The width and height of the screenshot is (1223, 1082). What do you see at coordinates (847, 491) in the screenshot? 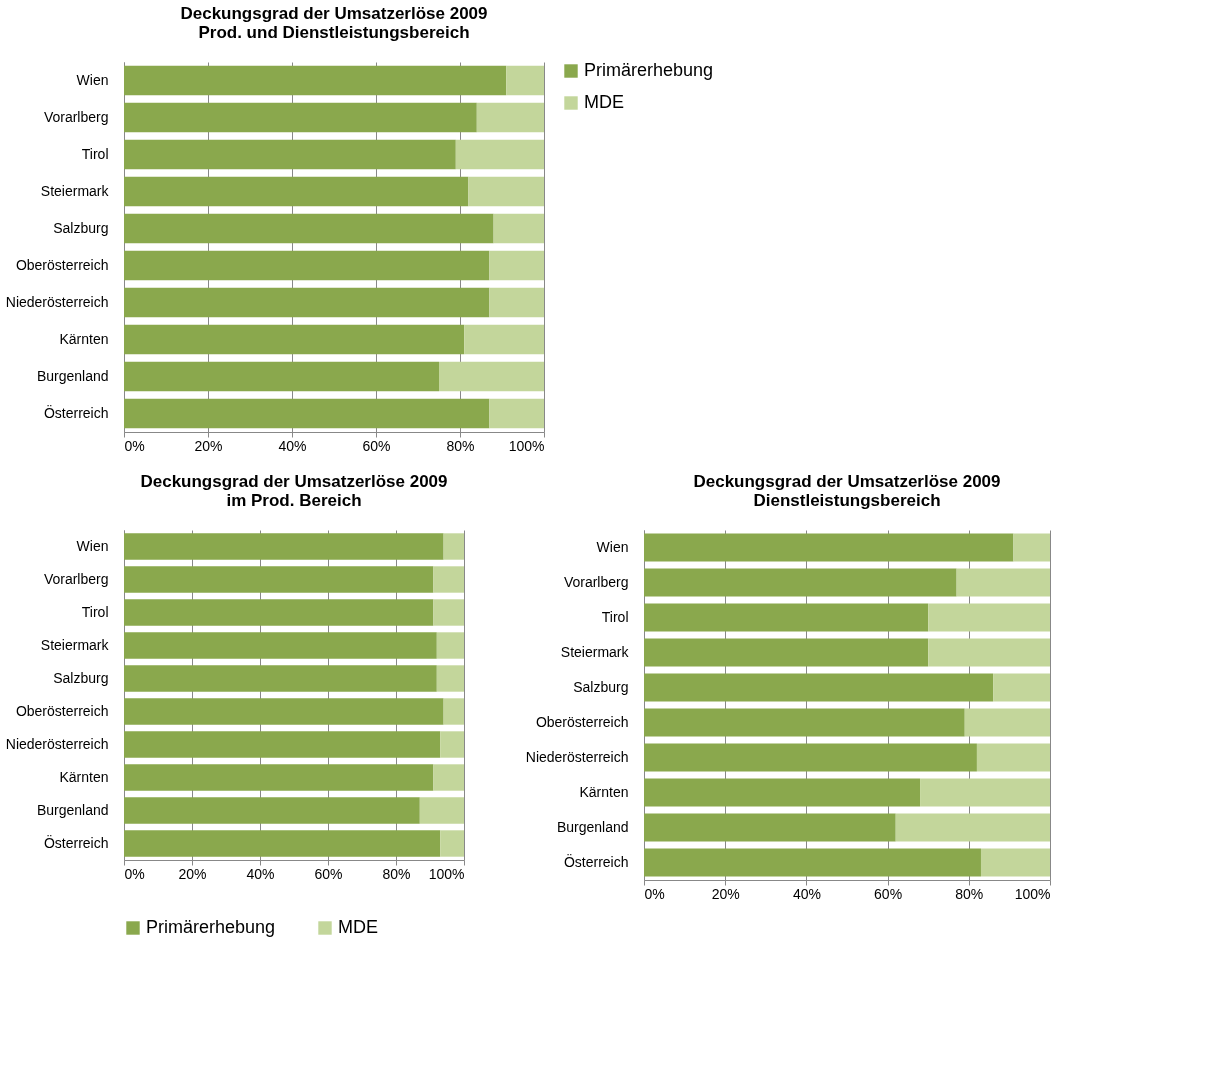
I see `chart-title: Deckungsgrad der Umsatzerlöse 2009 Dienstleistungsbereich` at bounding box center [847, 491].